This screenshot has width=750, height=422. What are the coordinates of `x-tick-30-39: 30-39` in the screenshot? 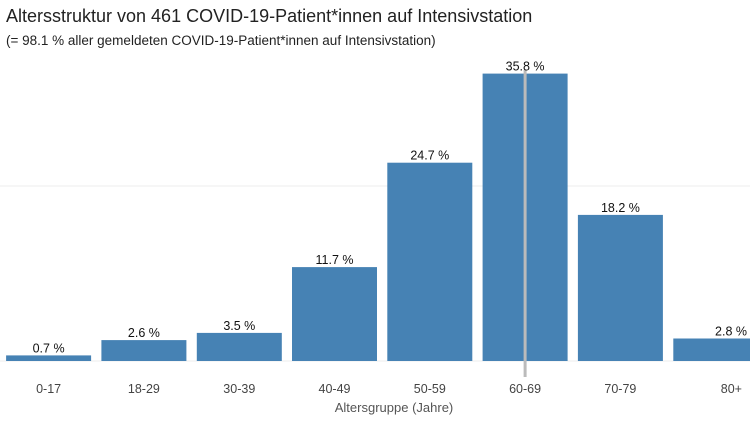 It's located at (239, 389).